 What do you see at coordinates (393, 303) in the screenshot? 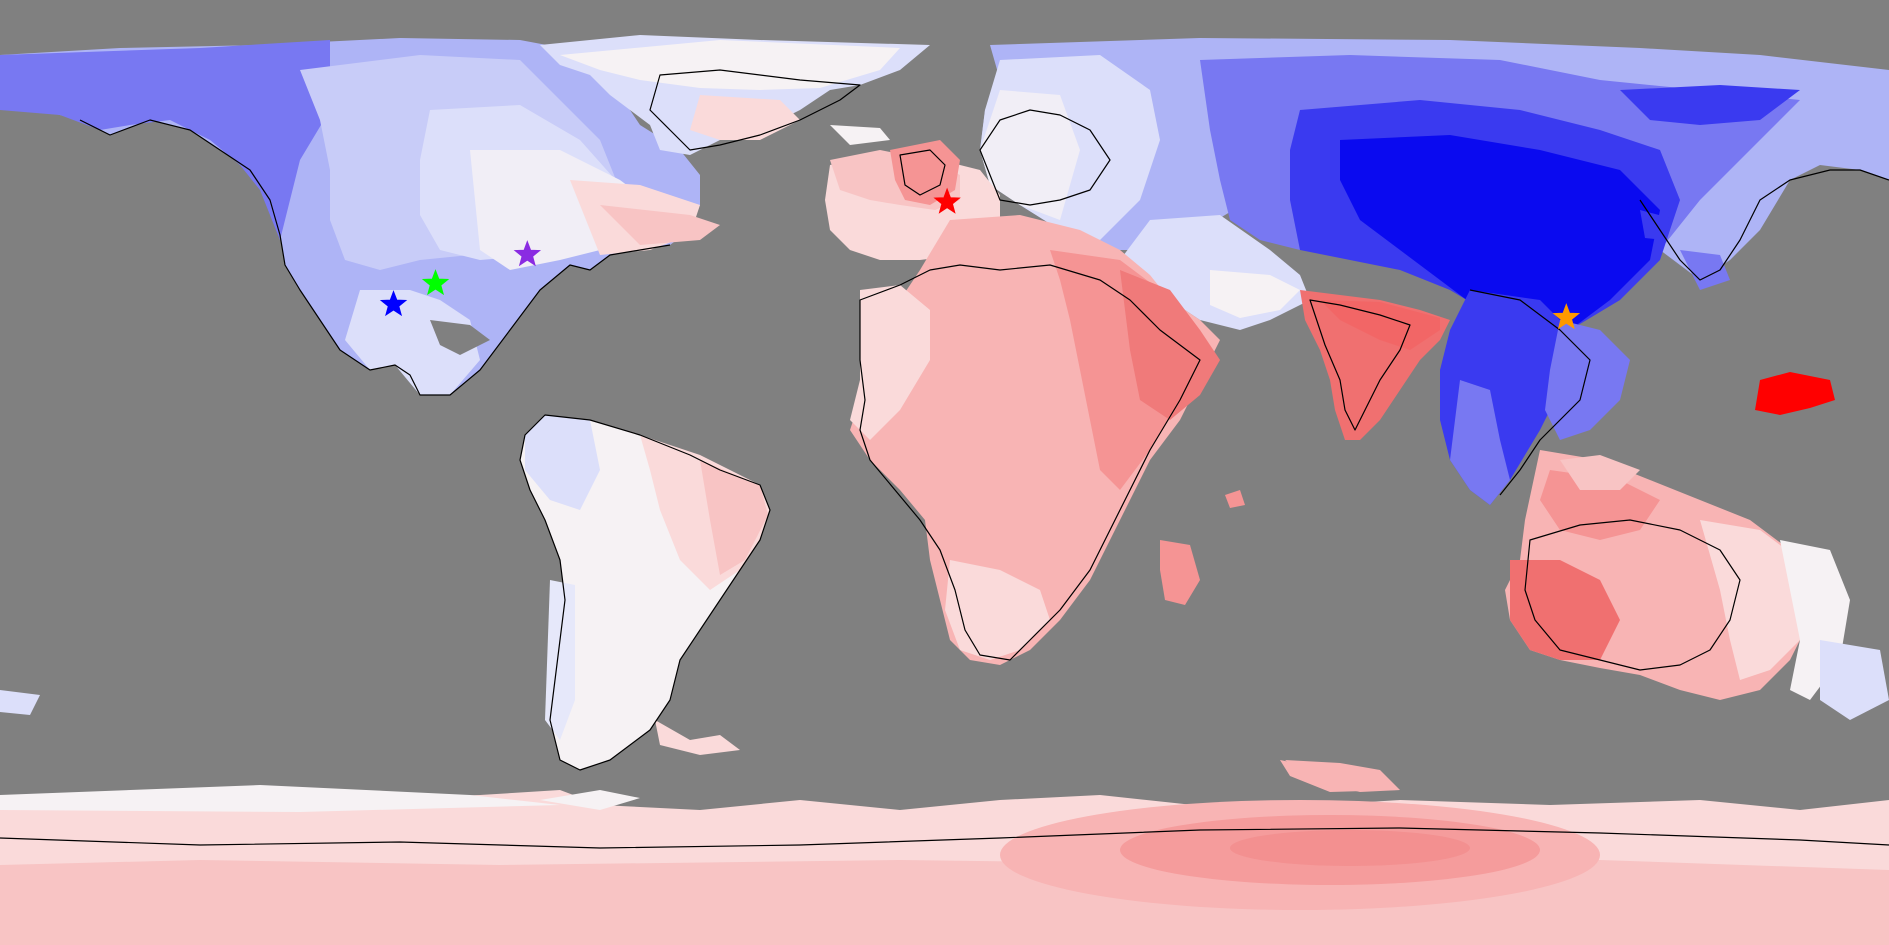
I see `marker-star-blue` at bounding box center [393, 303].